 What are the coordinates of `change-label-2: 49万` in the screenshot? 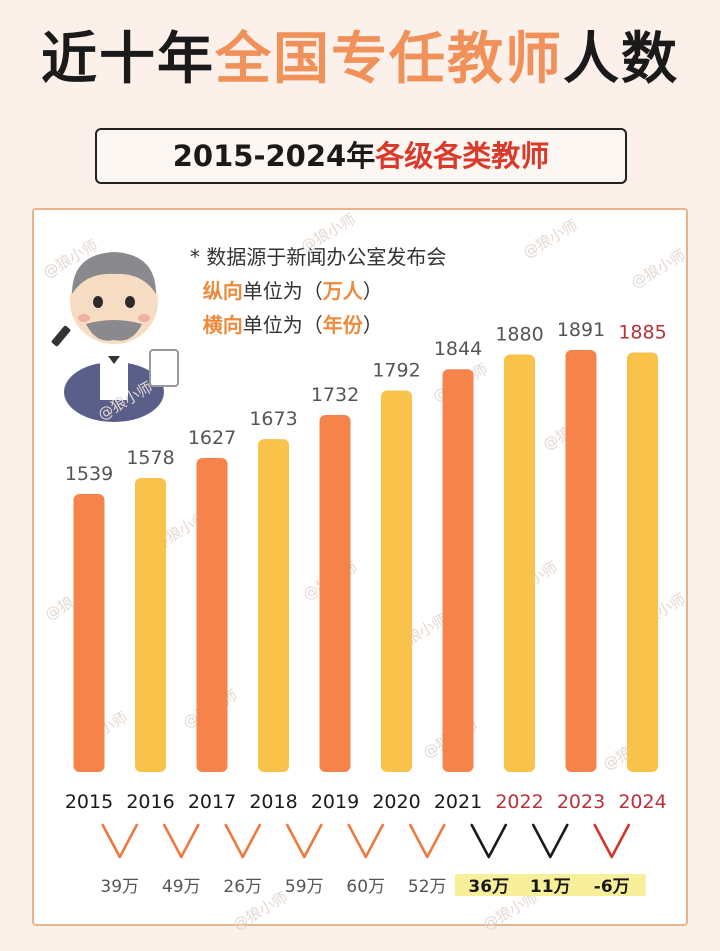 It's located at (181, 887).